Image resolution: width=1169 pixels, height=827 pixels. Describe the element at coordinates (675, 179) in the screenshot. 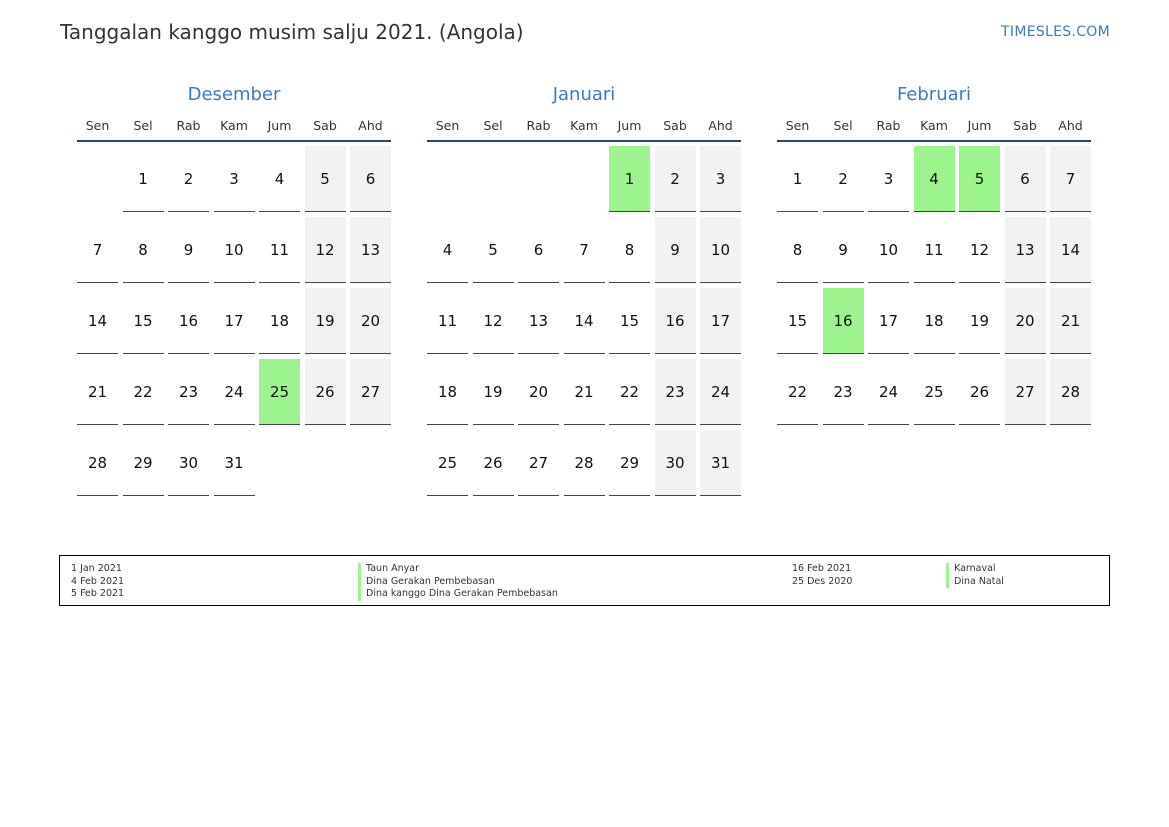

I see `day-cell: 2` at that location.